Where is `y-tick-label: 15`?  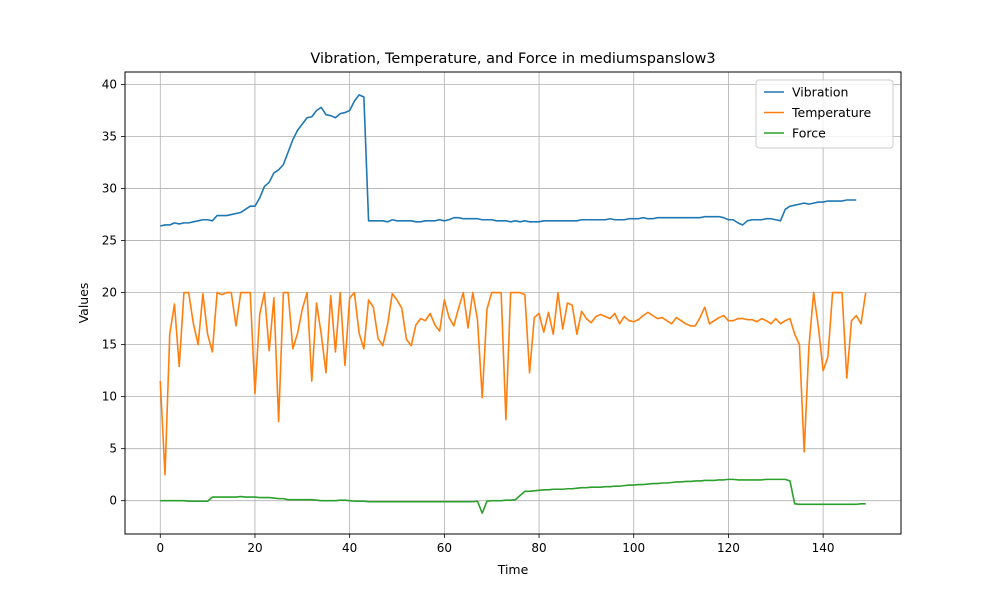
y-tick-label: 15 is located at coordinates (109, 345).